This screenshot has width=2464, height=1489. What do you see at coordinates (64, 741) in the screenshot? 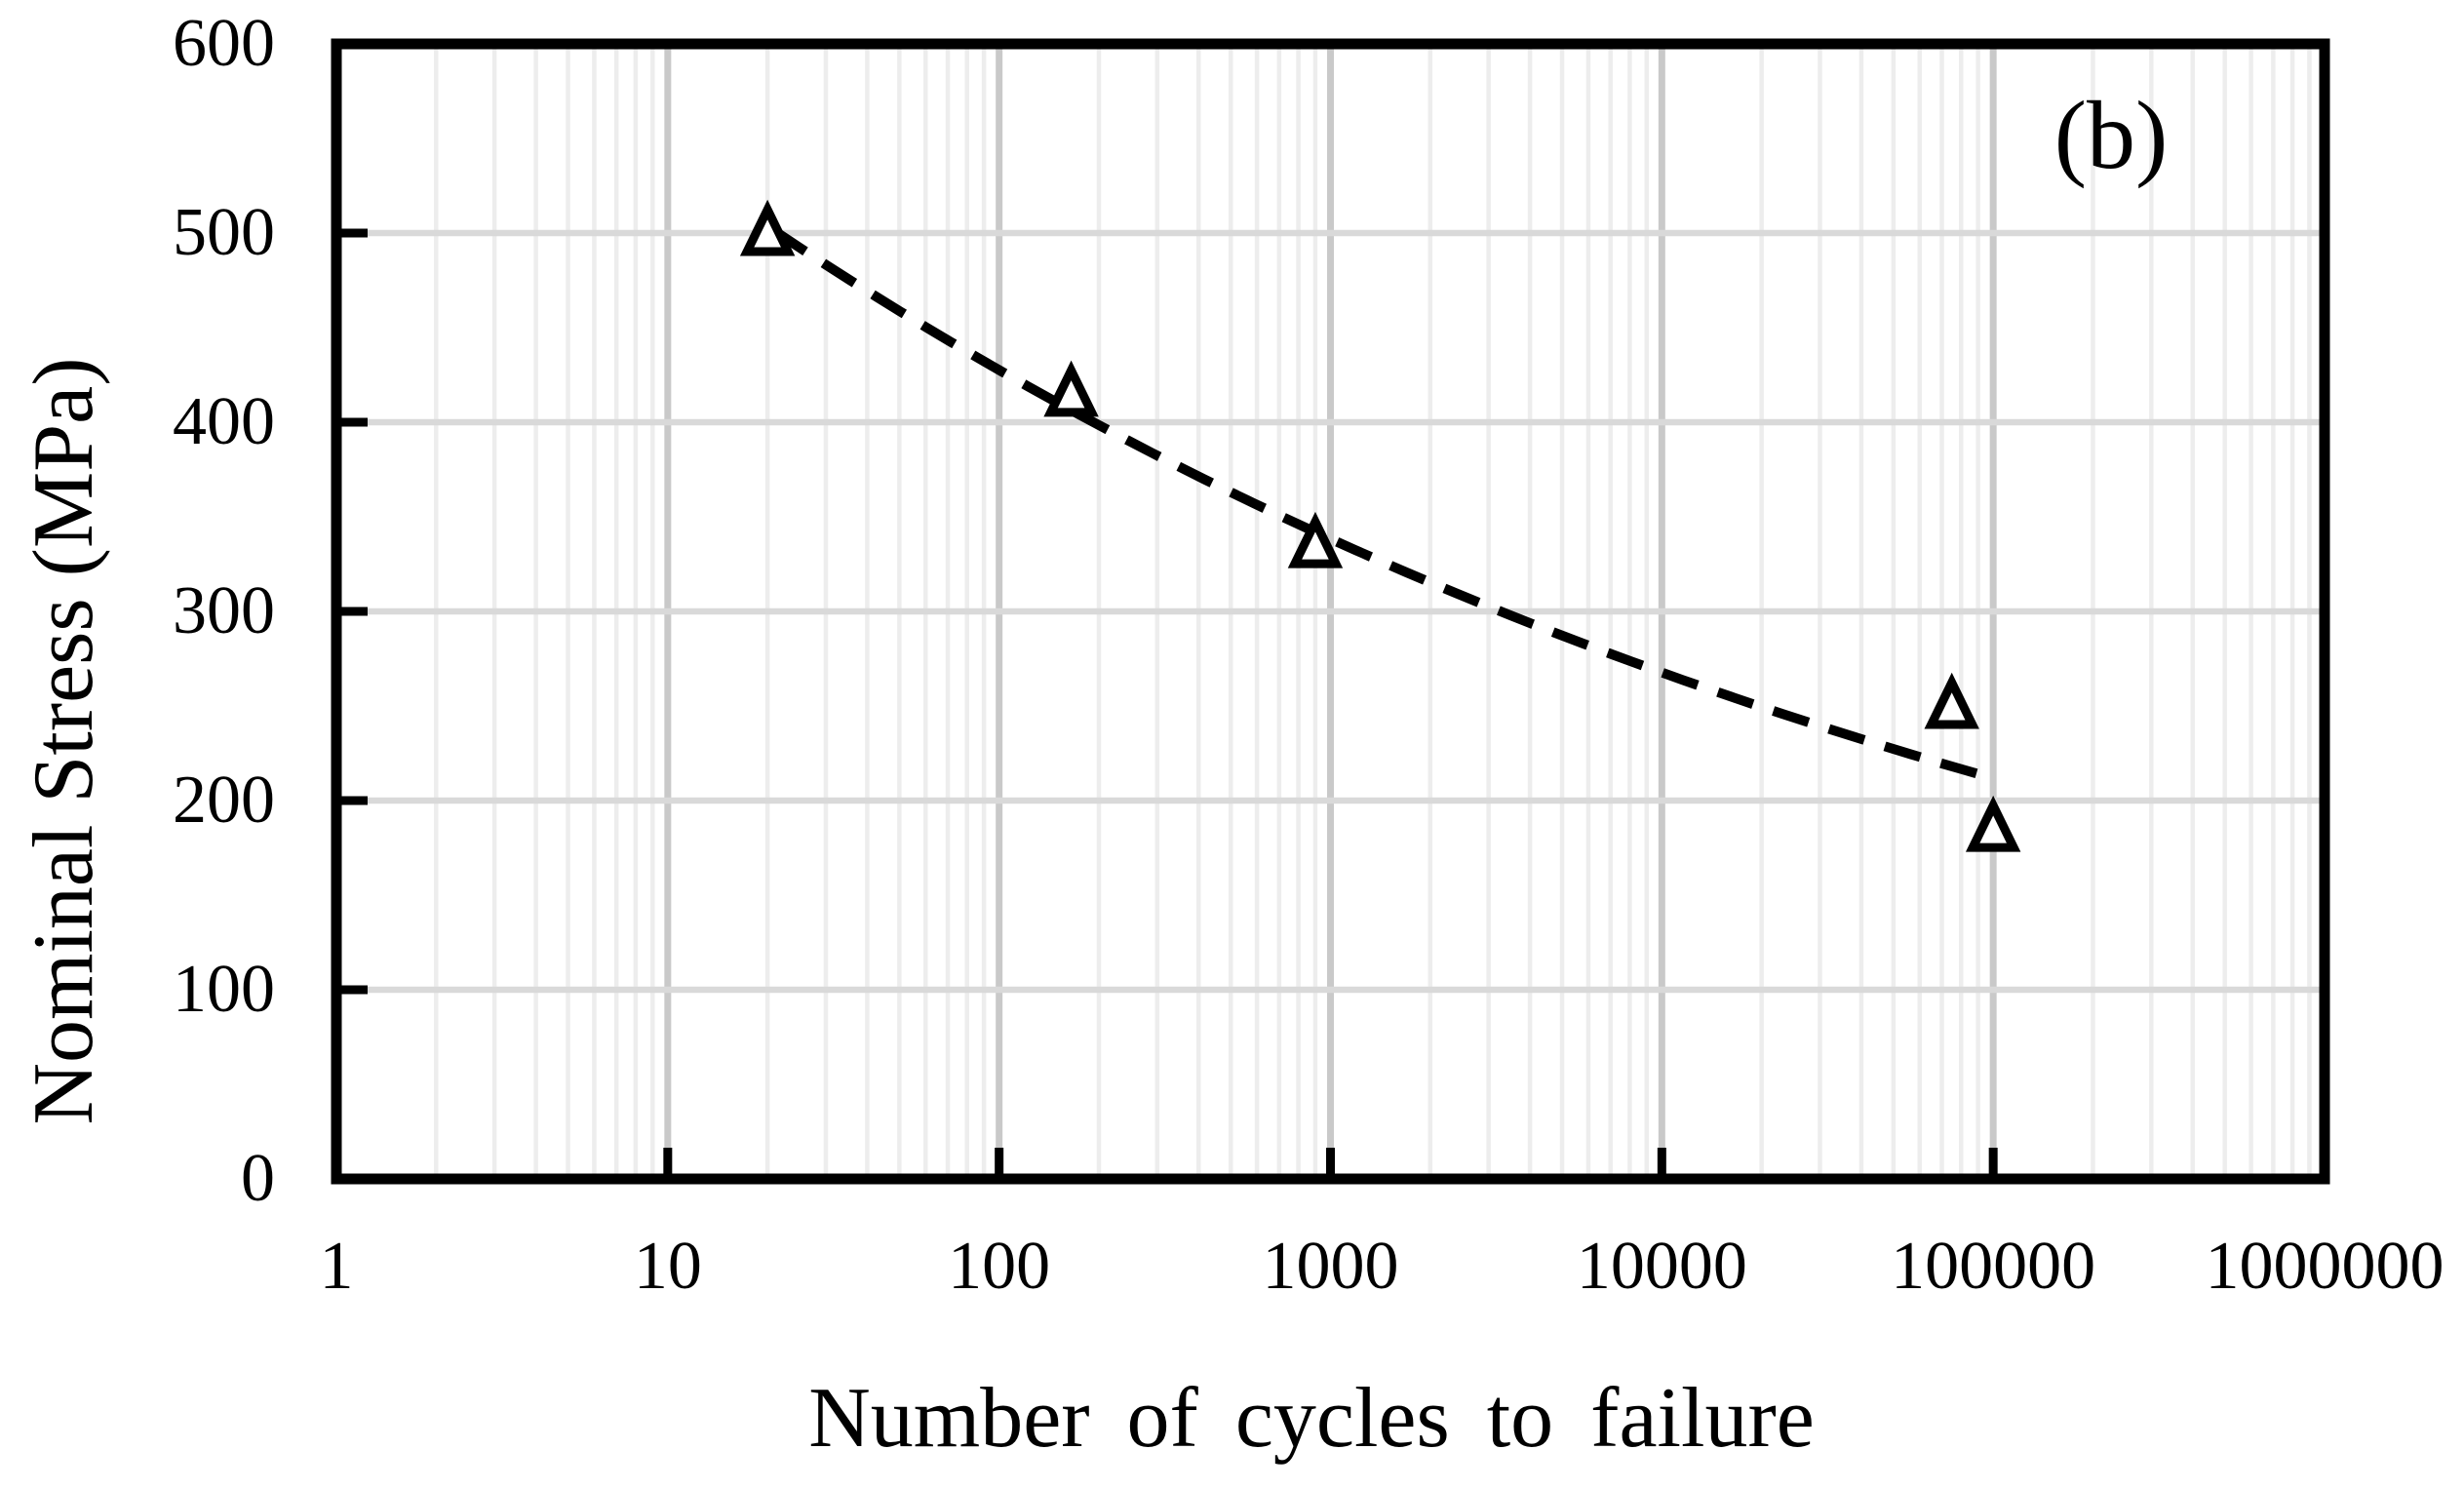
I see `y-axis-title: Nominal Stress (MPa)` at bounding box center [64, 741].